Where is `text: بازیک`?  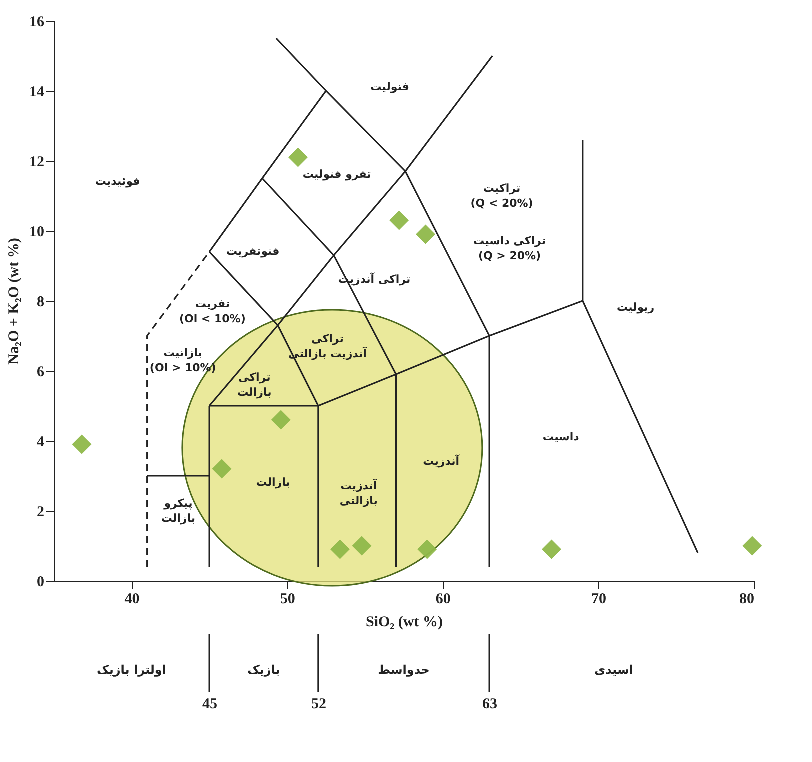
text: بازیک is located at coordinates (264, 670).